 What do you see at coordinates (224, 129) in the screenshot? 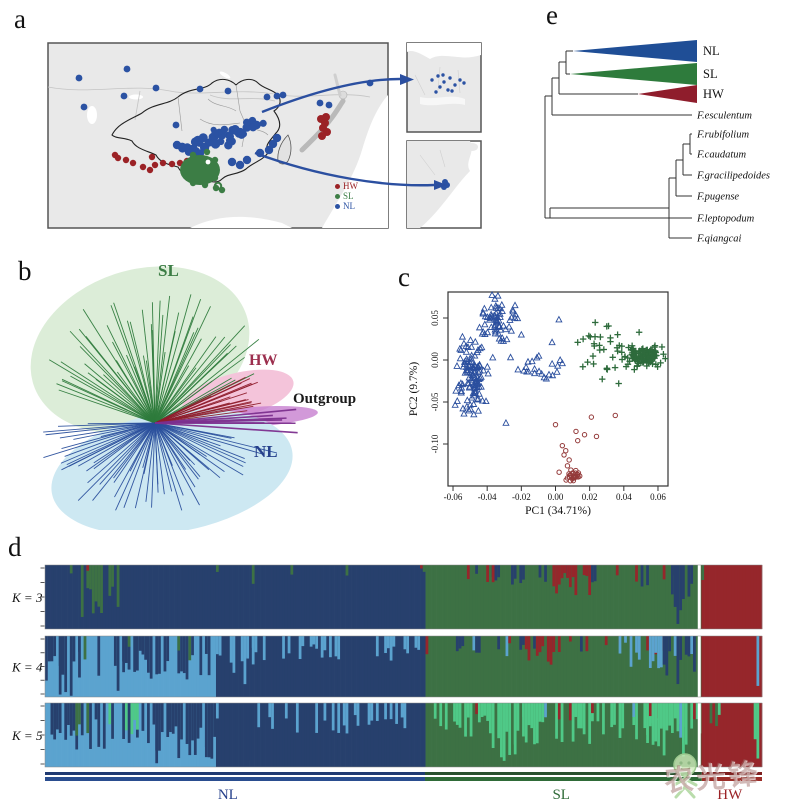
I see `sampling-dots` at bounding box center [224, 129].